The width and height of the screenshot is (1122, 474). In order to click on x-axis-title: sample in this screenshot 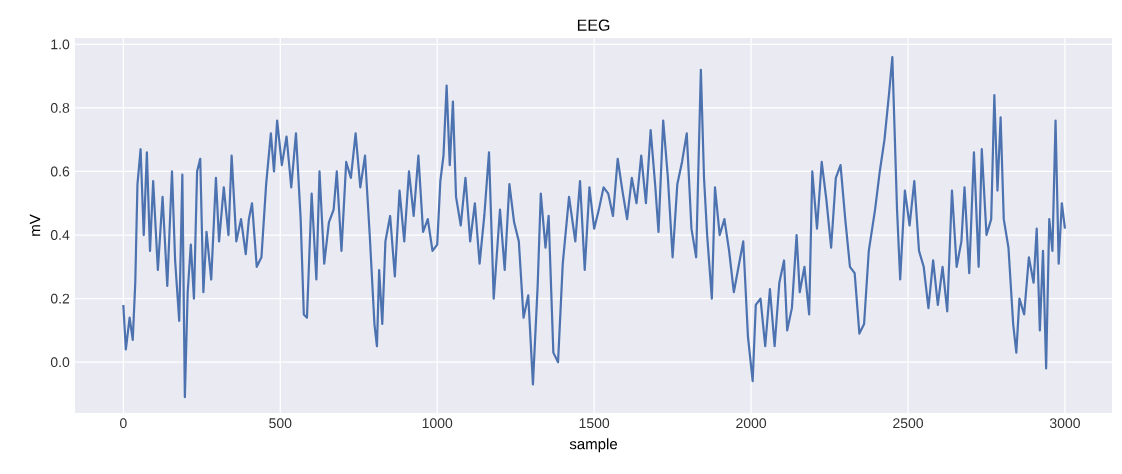, I will do `click(593, 445)`.